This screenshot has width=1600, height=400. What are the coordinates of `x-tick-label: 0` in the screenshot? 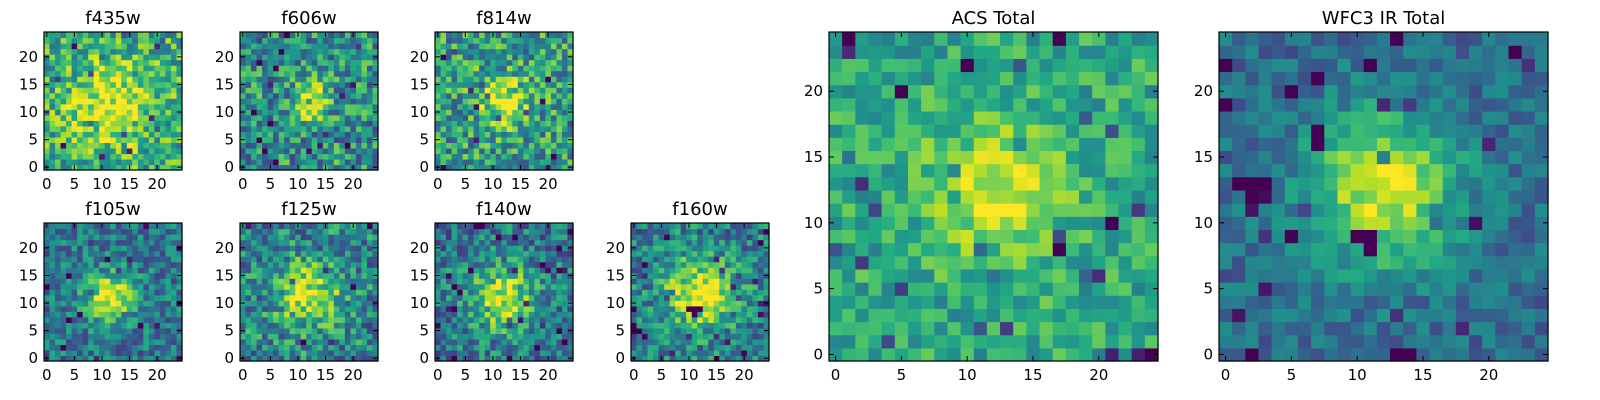 It's located at (243, 375).